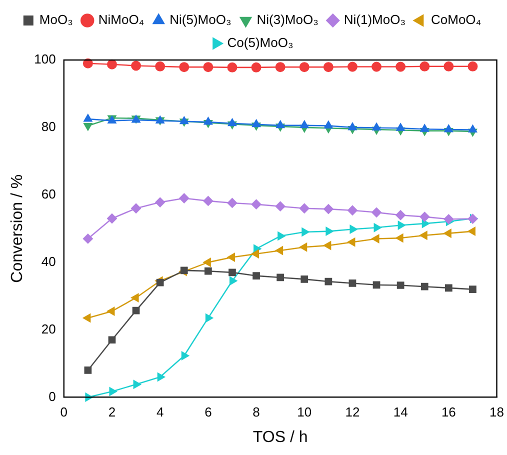 Image resolution: width=507 pixels, height=455 pixels. I want to click on x-tick-label: 4, so click(160, 412).